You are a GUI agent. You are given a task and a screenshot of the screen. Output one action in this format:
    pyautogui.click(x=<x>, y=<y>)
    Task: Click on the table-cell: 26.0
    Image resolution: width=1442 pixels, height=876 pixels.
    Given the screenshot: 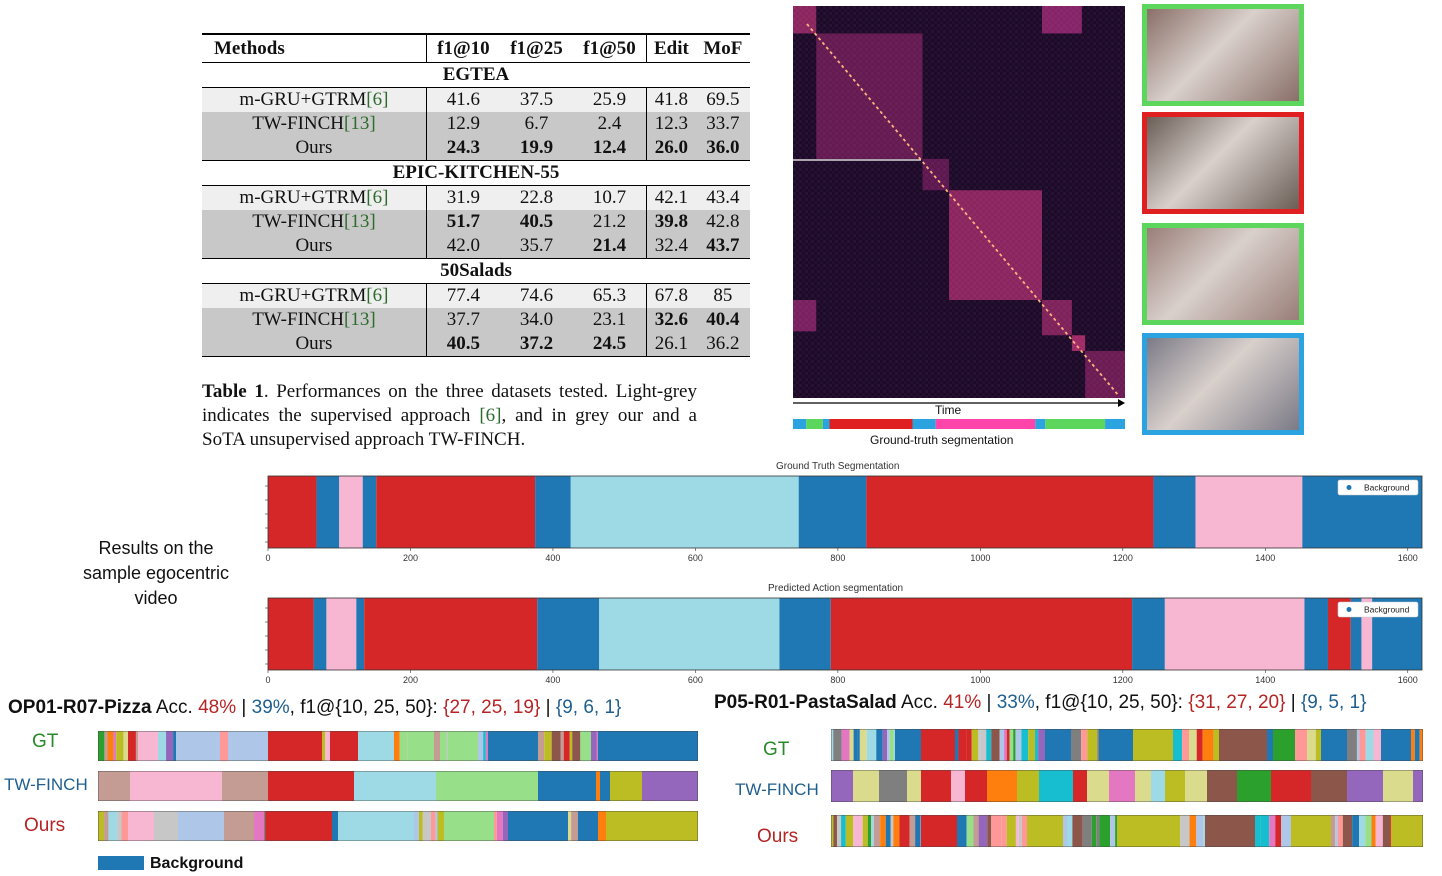 What is the action you would take?
    pyautogui.click(x=671, y=148)
    